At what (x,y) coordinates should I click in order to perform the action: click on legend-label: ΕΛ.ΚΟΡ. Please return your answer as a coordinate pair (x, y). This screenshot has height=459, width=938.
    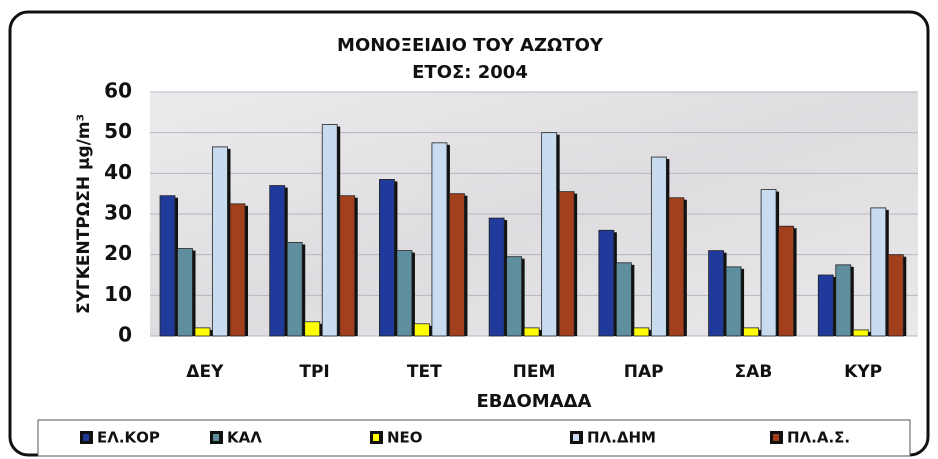
    Looking at the image, I should click on (128, 438).